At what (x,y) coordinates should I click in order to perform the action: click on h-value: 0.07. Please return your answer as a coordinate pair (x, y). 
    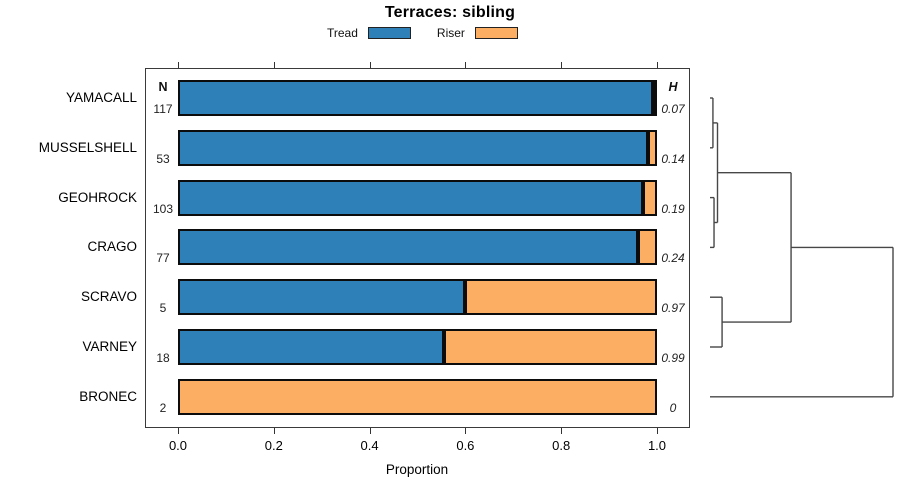
    Looking at the image, I should click on (673, 109).